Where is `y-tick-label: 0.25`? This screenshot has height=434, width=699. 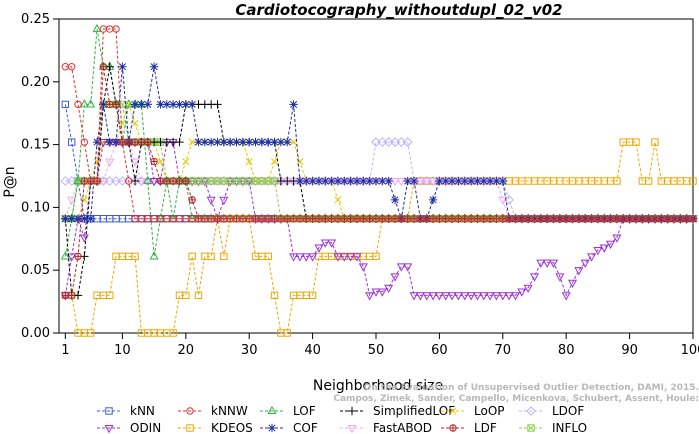 y-tick-label: 0.25 is located at coordinates (35, 19).